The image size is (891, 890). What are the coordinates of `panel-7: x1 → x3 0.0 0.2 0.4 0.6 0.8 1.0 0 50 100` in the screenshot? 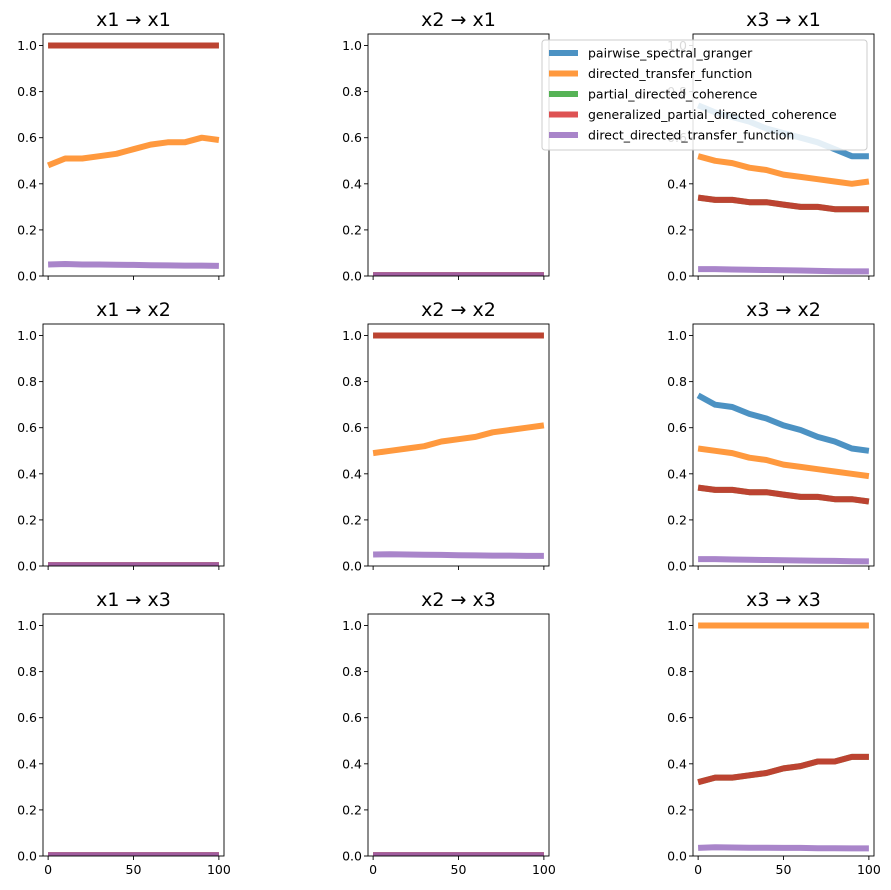 It's located at (124, 733).